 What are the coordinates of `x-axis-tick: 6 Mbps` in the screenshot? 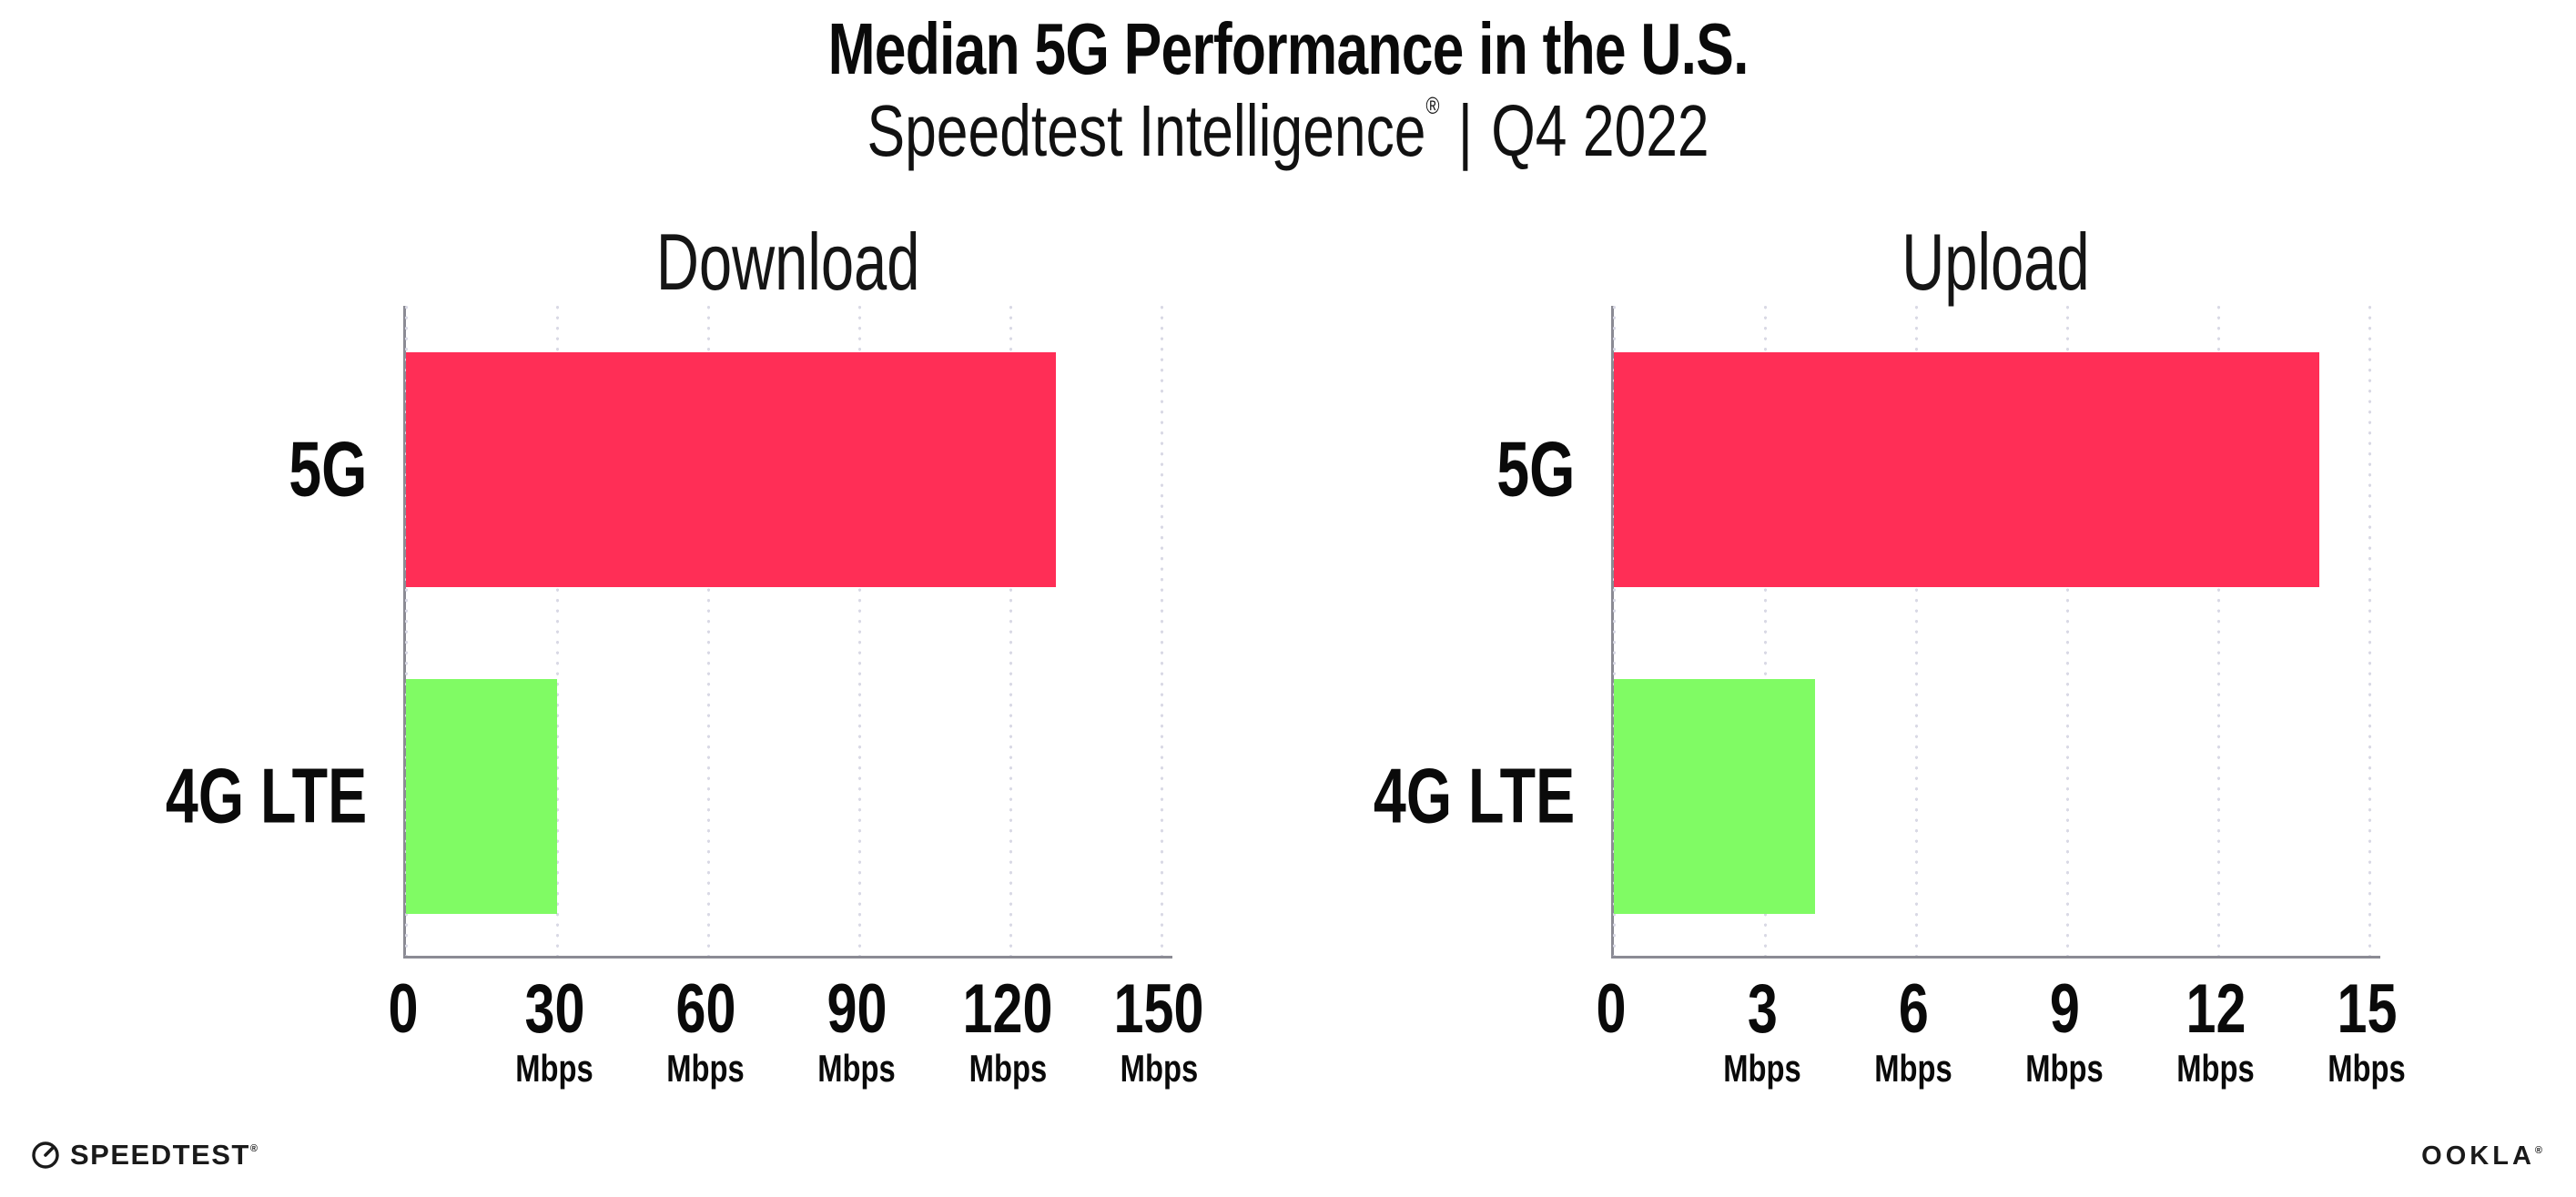 It's located at (1913, 1031).